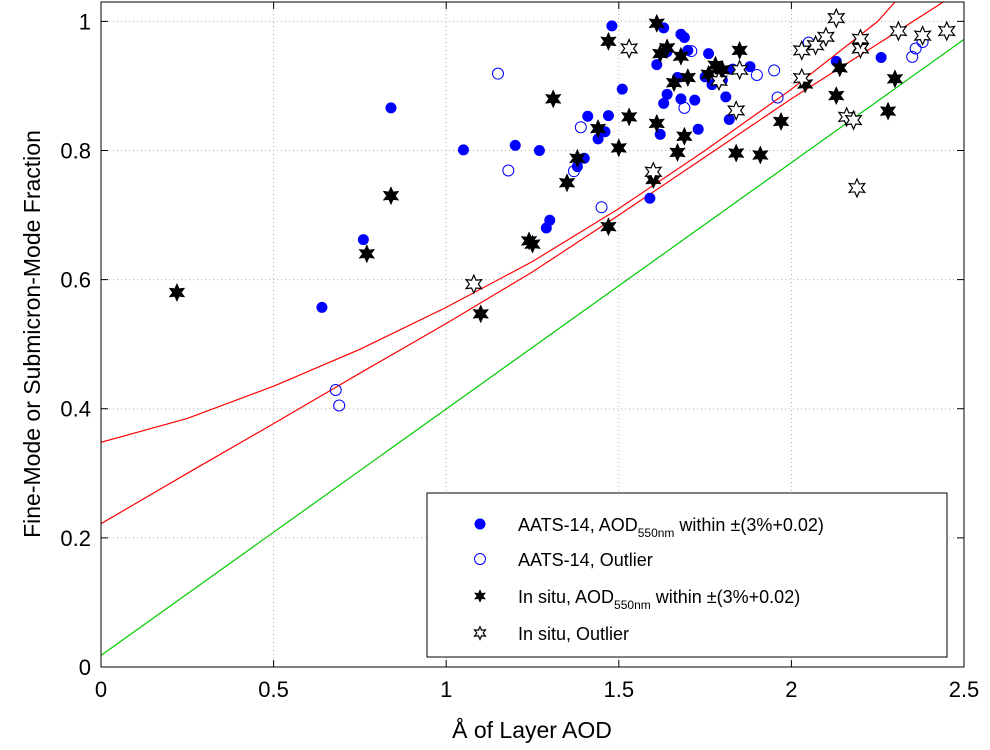 Image resolution: width=990 pixels, height=750 pixels. Describe the element at coordinates (573, 634) in the screenshot. I see `legend-label-insitu-outlier: In situ, Outlier` at that location.